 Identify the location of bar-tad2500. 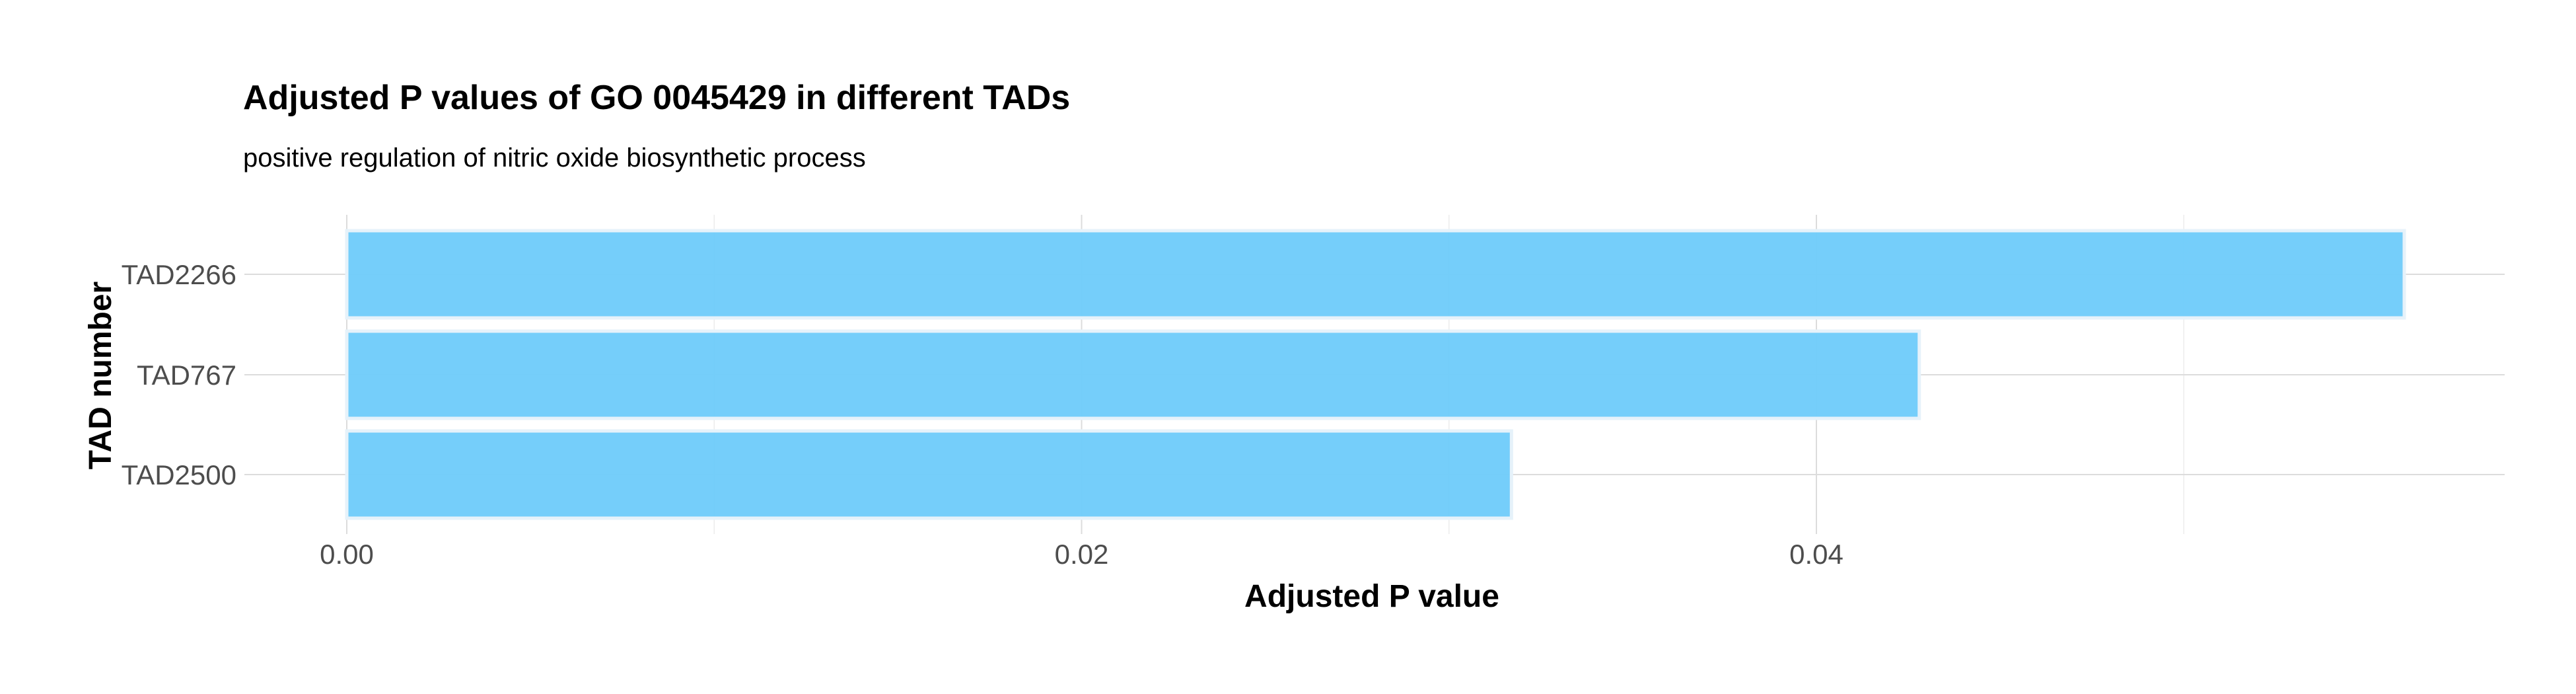
(929, 474).